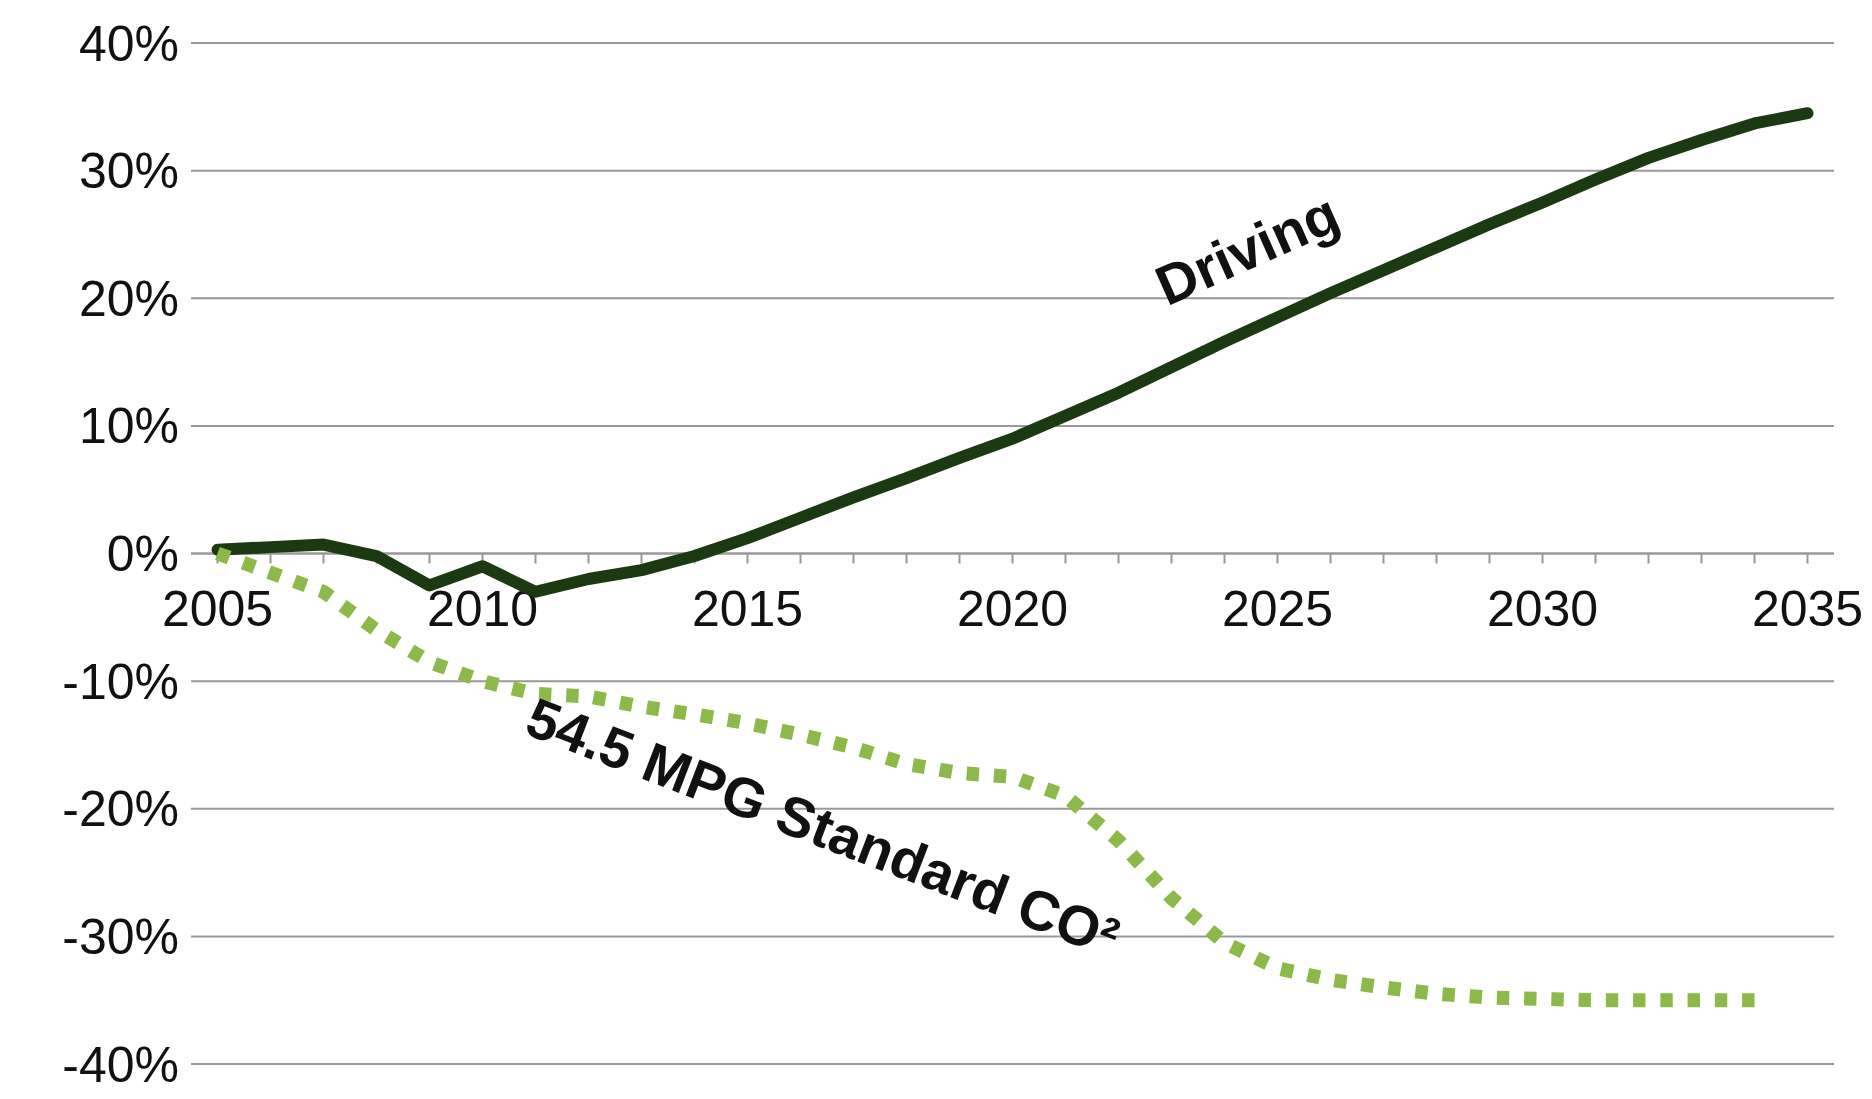 This screenshot has height=1099, width=1872. What do you see at coordinates (217, 608) in the screenshot?
I see `x-tick-label: 2005` at bounding box center [217, 608].